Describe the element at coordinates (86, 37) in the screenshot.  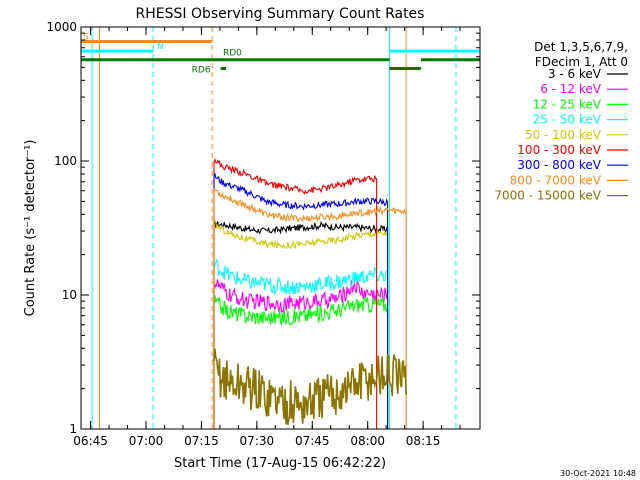
I see `state-bar-label: S` at that location.